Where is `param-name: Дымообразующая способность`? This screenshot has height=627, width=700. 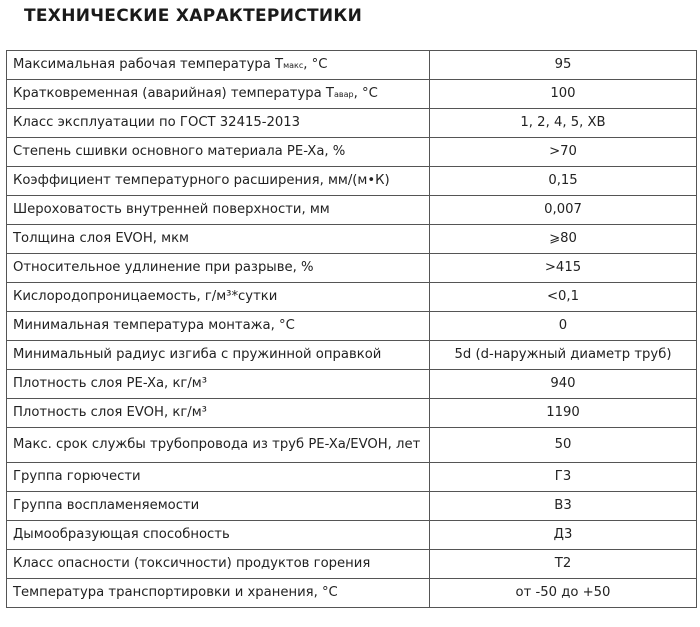
param-name: Дымообразующая способность is located at coordinates (218, 535).